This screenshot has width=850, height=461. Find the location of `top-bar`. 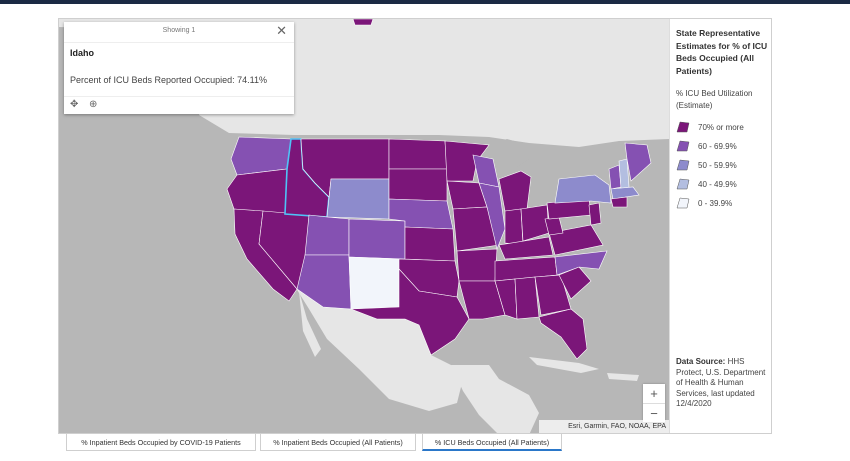

top-bar is located at coordinates (425, 2).